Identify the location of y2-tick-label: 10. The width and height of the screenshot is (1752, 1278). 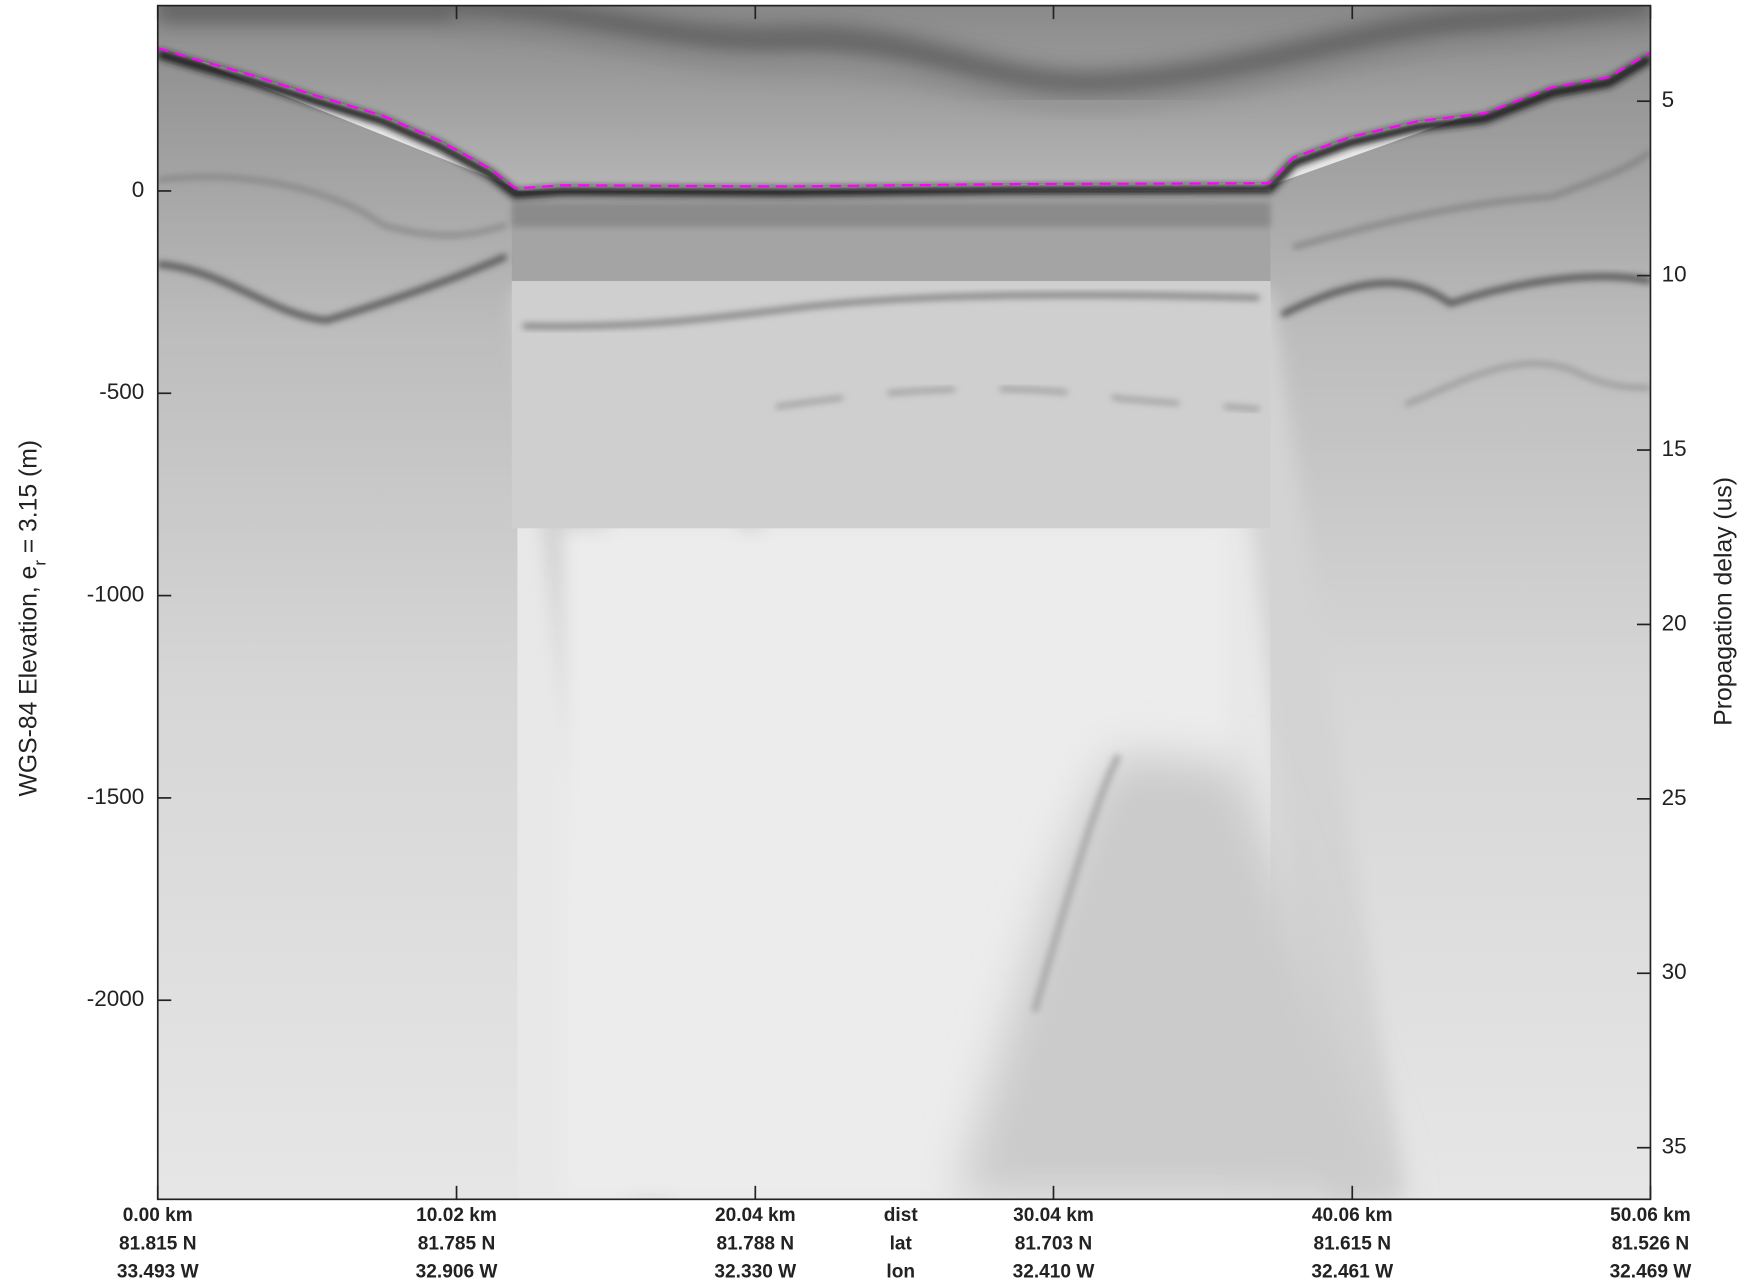
(1674, 274).